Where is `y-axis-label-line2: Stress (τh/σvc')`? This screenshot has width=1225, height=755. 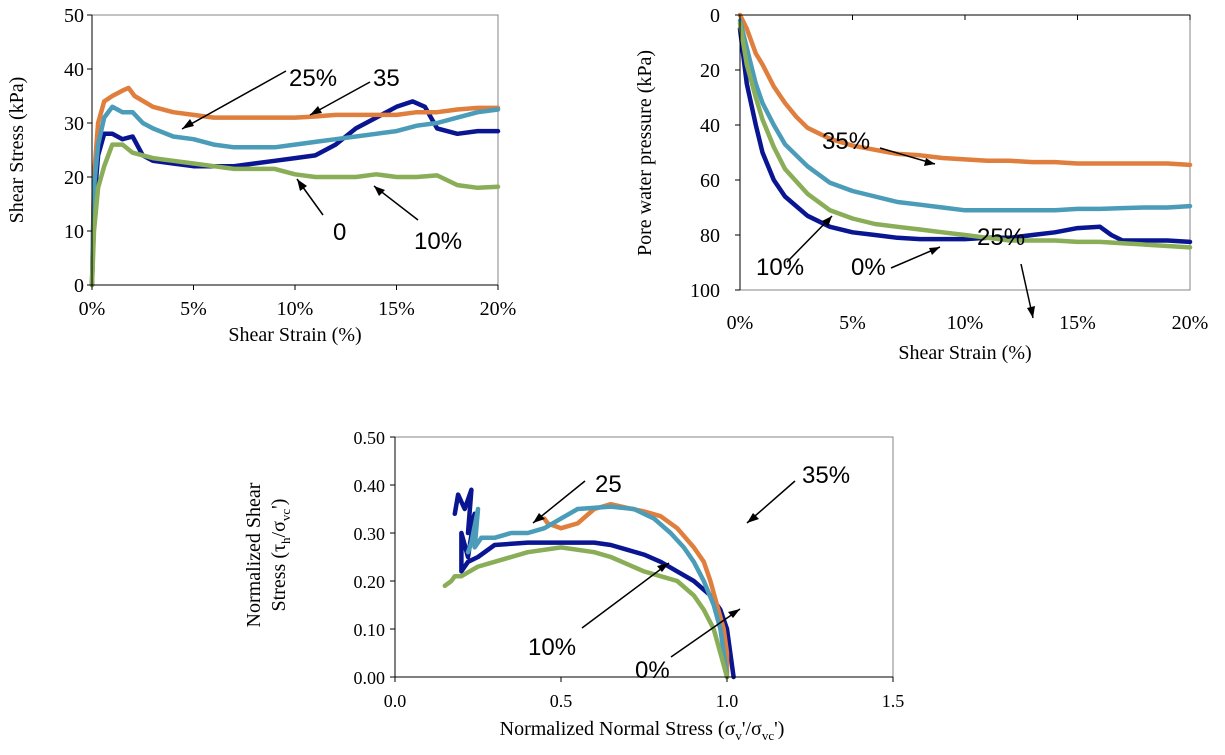
y-axis-label-line2: Stress (τh/σvc') is located at coordinates (280, 555).